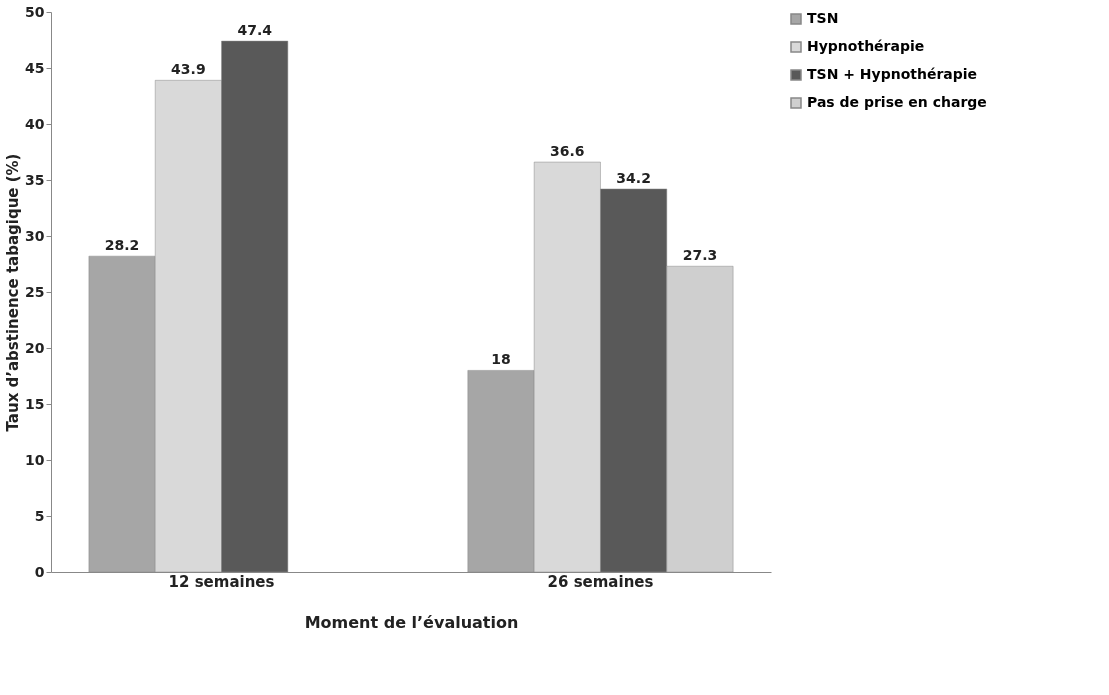  Describe the element at coordinates (35, 11) in the screenshot. I see `y-tick-label: 50` at that location.